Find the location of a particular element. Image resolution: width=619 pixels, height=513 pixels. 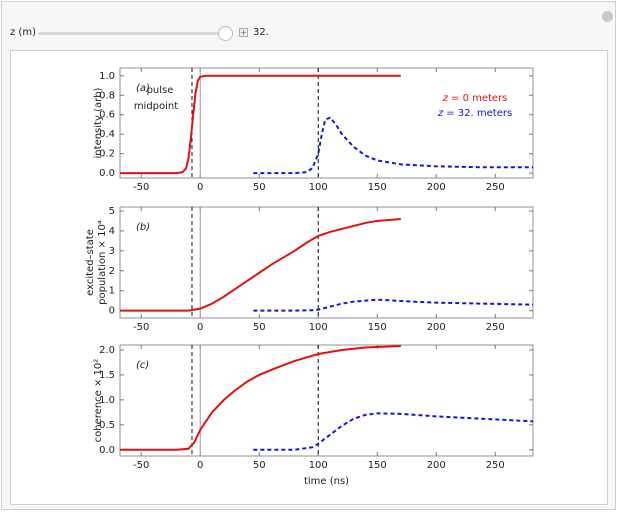

y-tick-label: 0.5 is located at coordinates (107, 425).